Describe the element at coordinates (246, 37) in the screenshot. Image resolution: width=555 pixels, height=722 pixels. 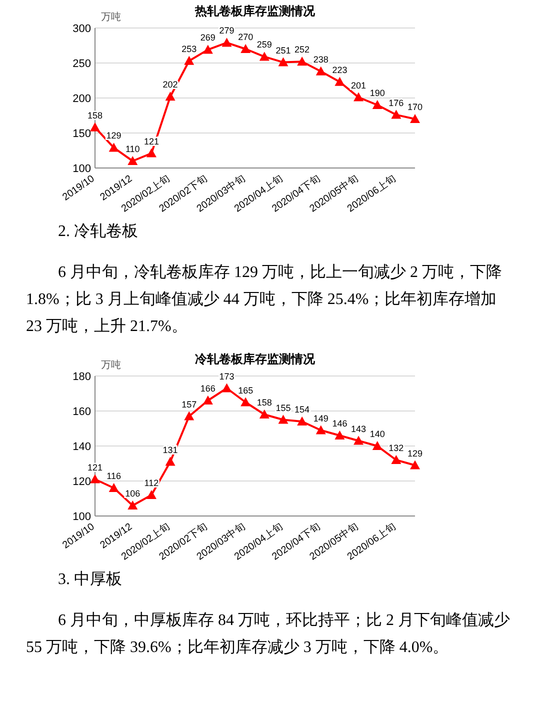
I see `data-label: 270` at that location.